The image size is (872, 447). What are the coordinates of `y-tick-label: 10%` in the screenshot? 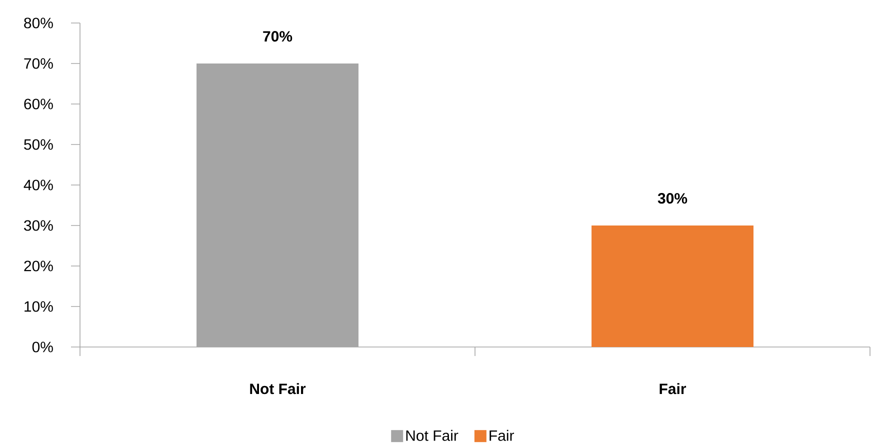 It's located at (38, 306).